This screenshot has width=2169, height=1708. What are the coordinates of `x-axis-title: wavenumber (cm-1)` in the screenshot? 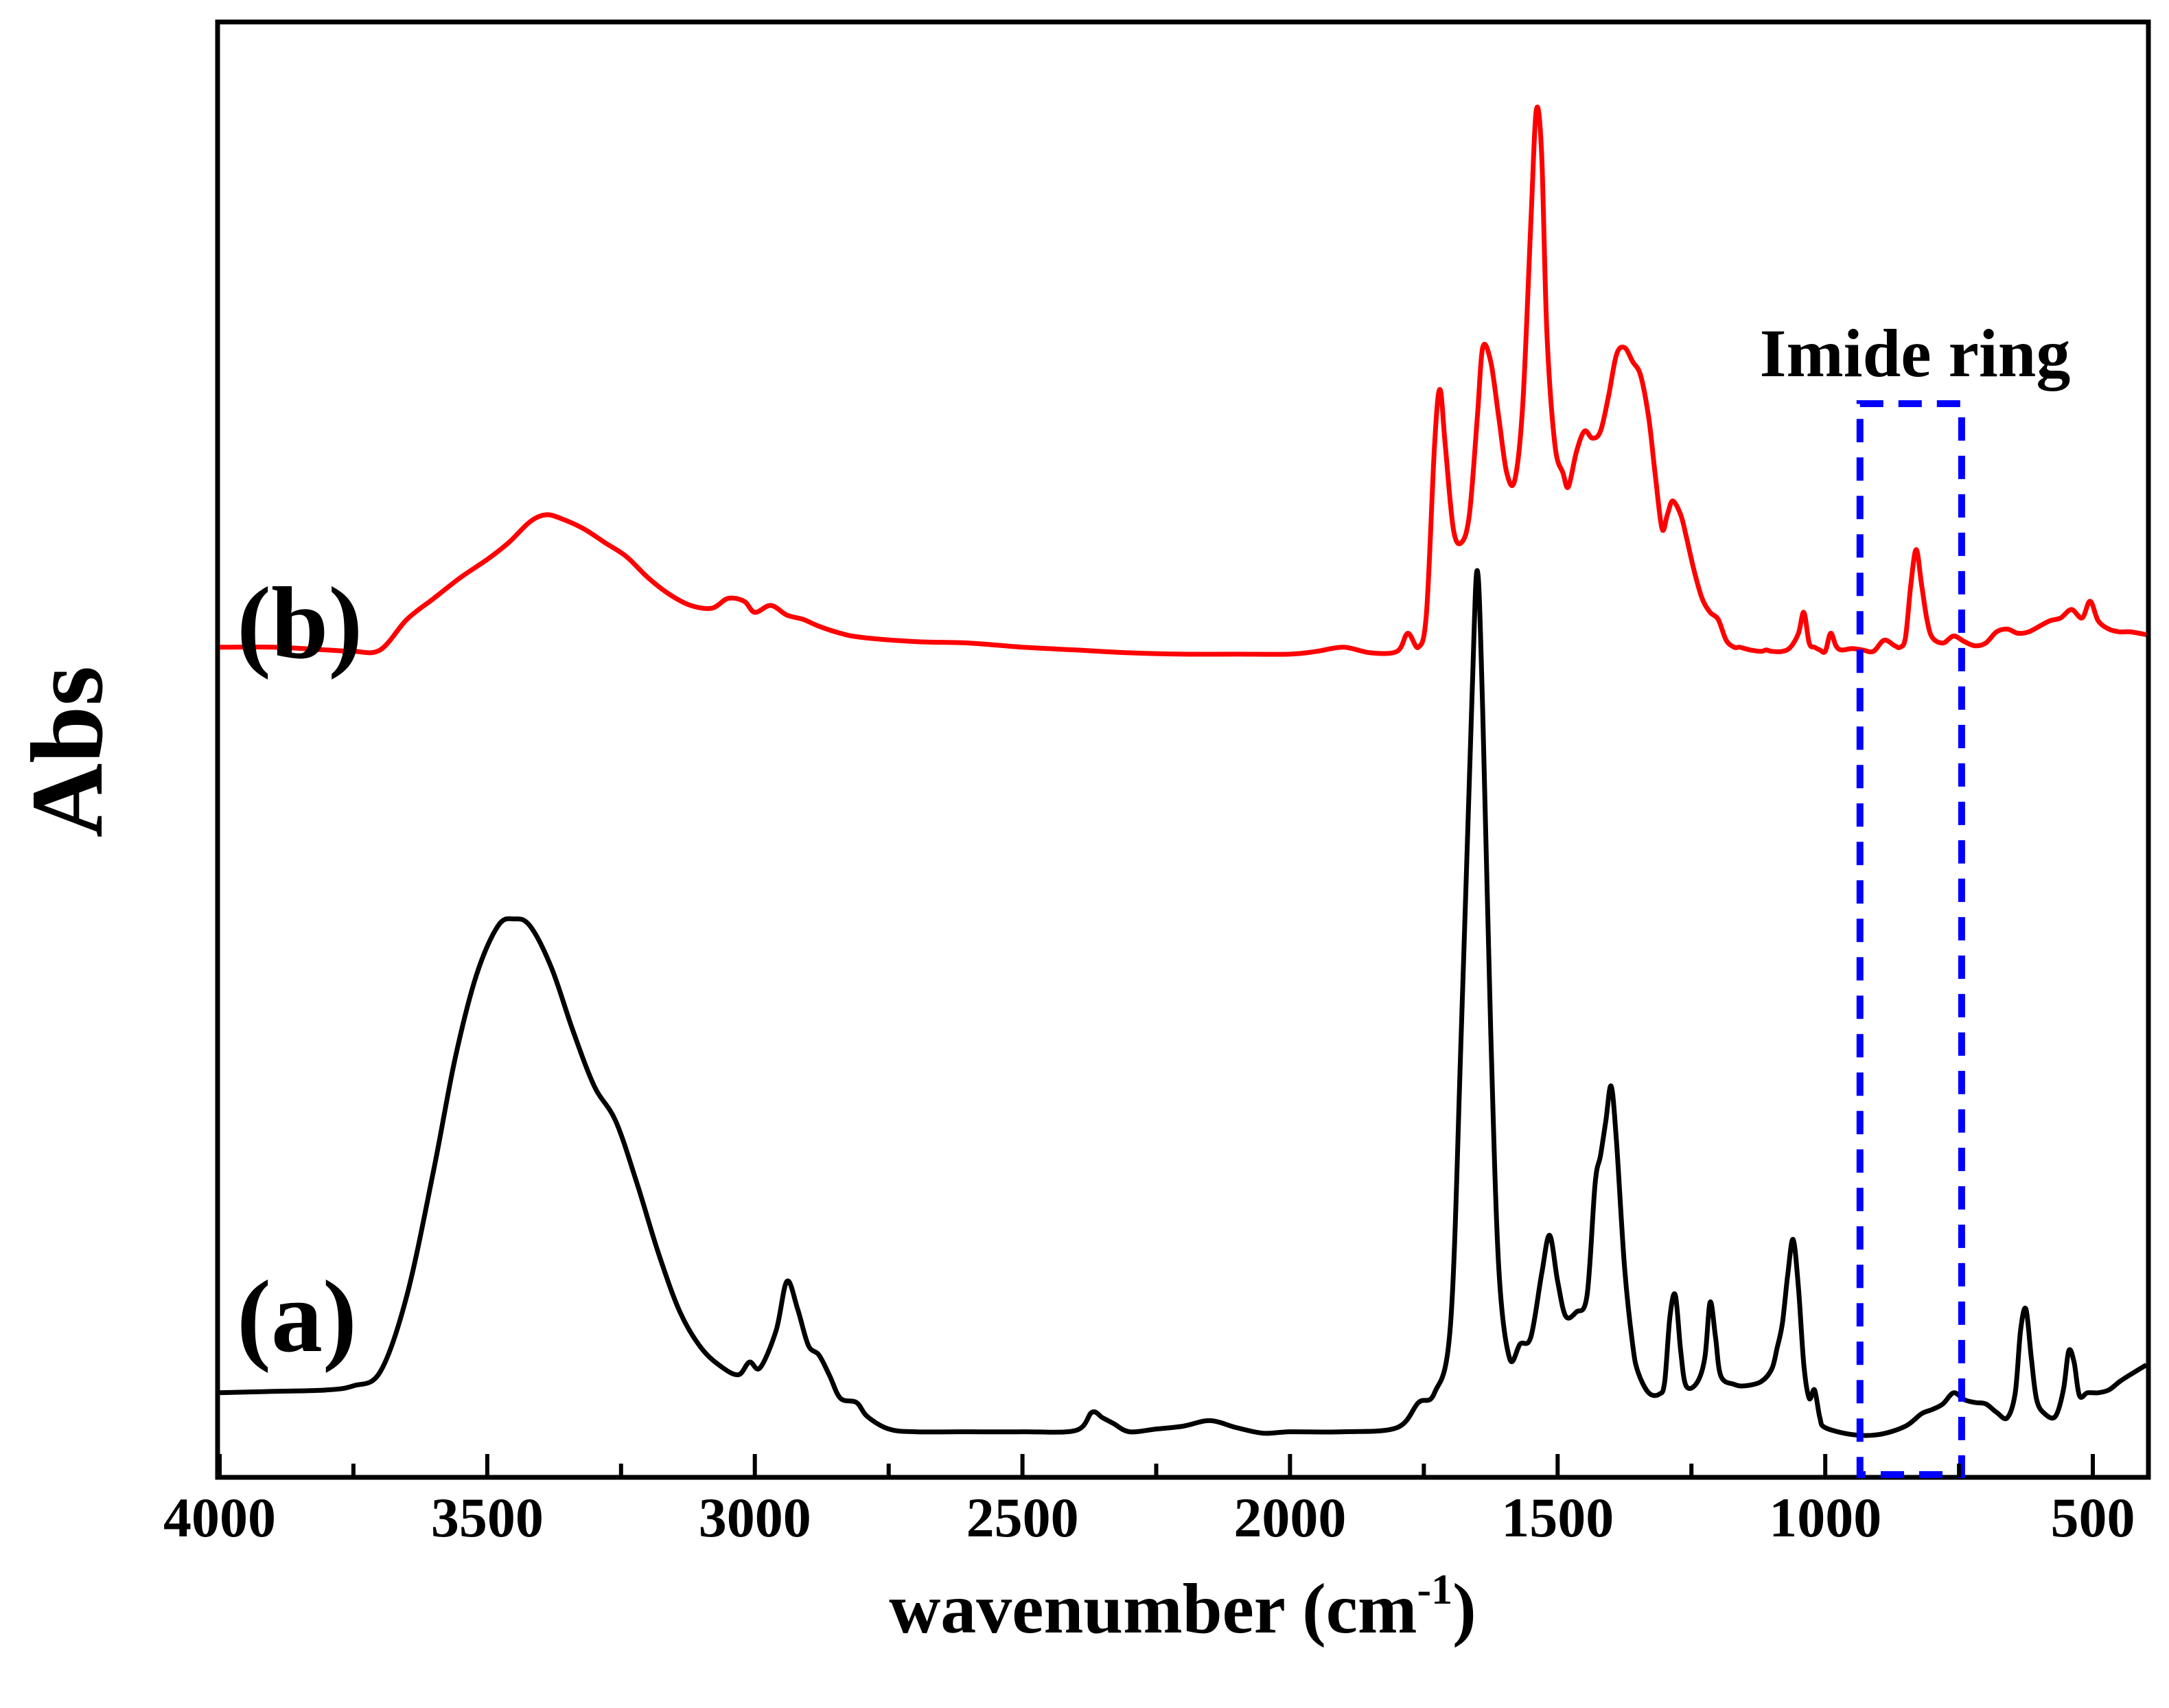 It's located at (1182, 1607).